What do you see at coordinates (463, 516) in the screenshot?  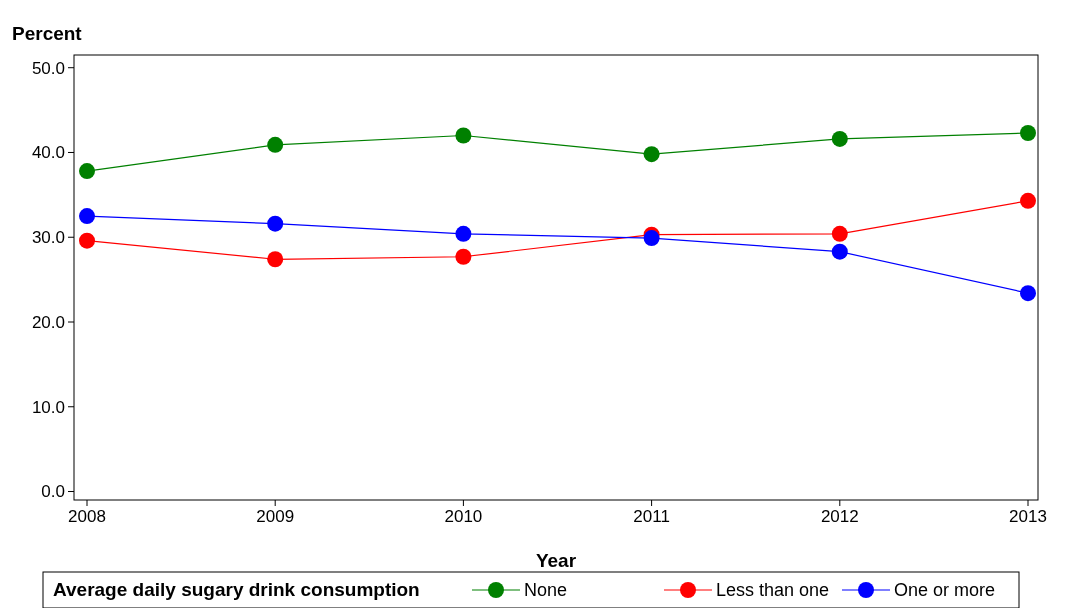 I see `x-tick-label: 2010` at bounding box center [463, 516].